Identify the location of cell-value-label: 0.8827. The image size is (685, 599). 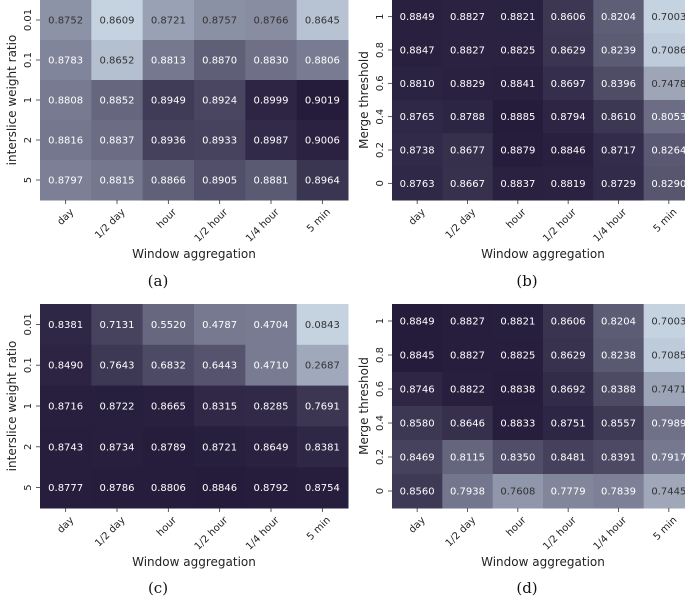
(467, 51).